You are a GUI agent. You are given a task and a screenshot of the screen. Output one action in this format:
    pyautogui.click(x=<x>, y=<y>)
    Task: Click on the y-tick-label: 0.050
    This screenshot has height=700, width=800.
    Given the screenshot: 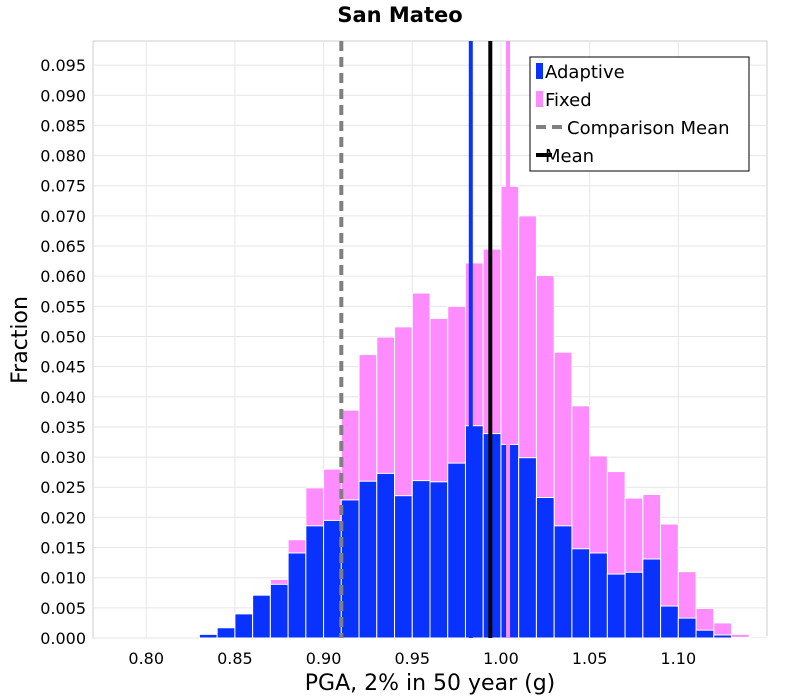 What is the action you would take?
    pyautogui.click(x=63, y=336)
    